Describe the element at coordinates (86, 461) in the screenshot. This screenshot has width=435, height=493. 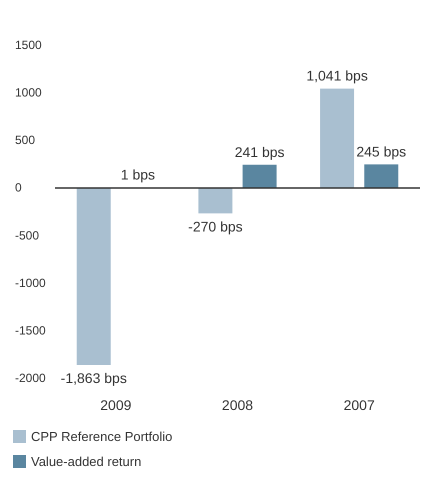
I see `legend-label: Value-added return` at that location.